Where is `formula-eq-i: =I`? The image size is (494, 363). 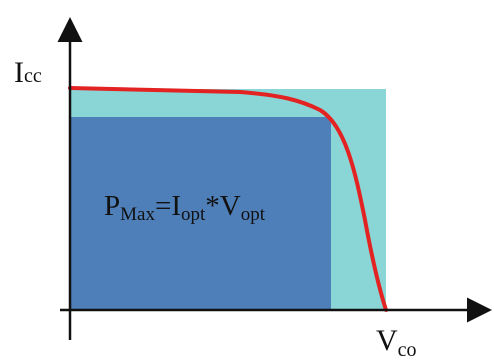 formula-eq-i: =I is located at coordinates (168, 206).